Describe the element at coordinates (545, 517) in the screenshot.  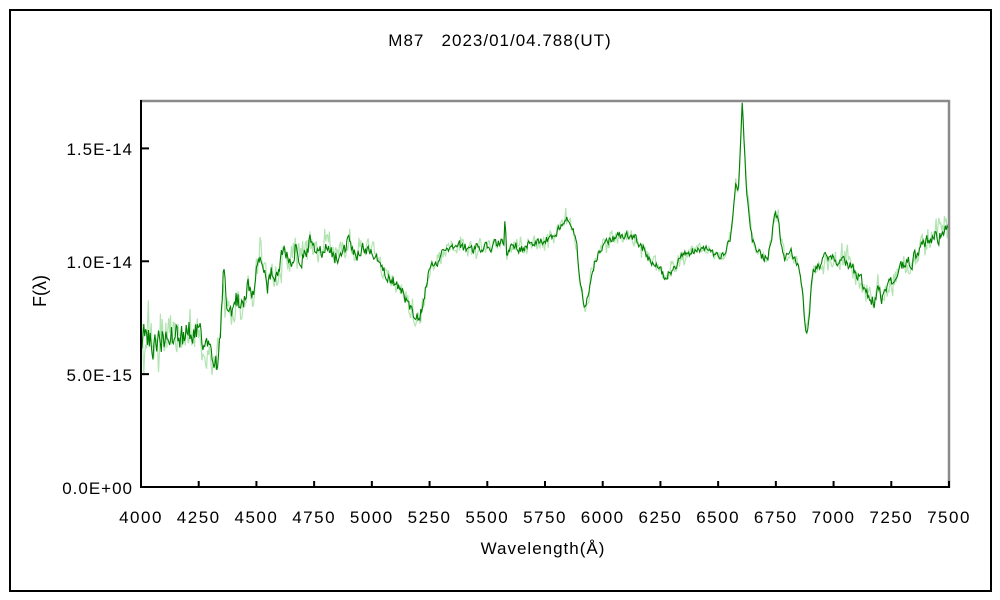
I see `x-tick-label: 5750` at that location.